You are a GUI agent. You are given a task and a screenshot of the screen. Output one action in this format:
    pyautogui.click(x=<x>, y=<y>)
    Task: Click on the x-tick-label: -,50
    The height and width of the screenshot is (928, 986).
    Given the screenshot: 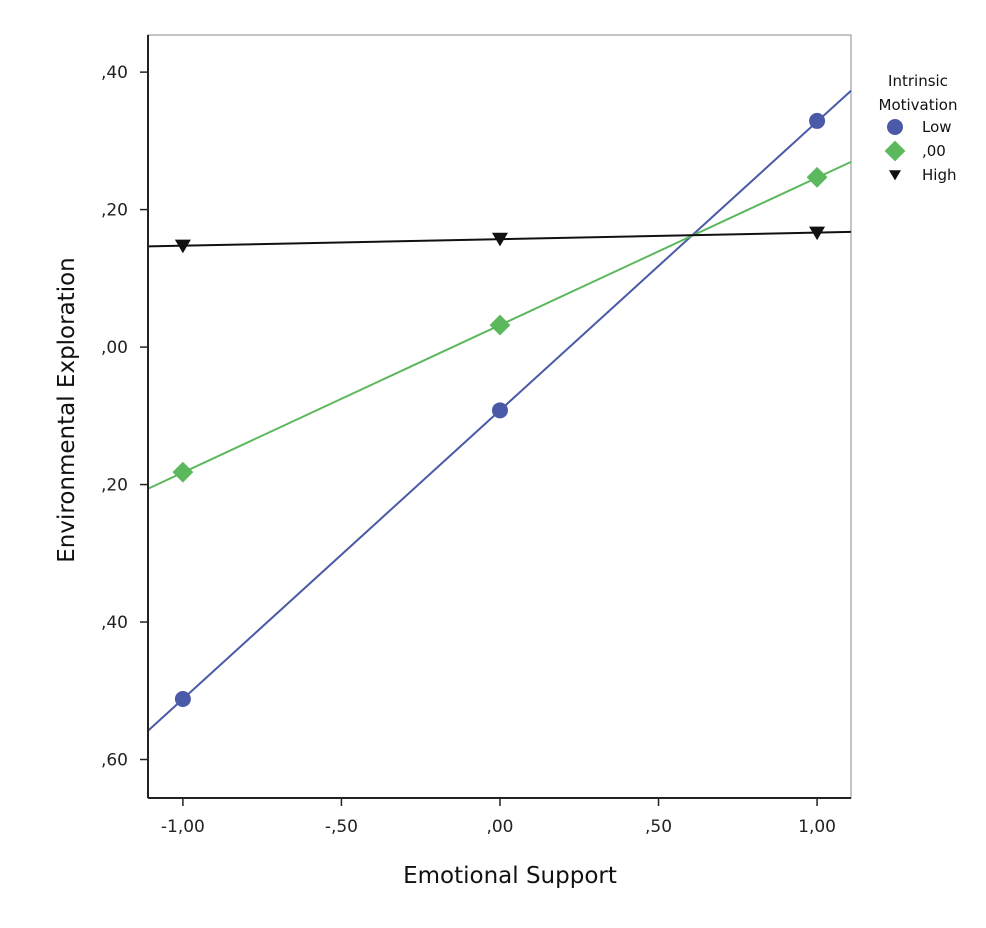 What is the action you would take?
    pyautogui.click(x=341, y=827)
    